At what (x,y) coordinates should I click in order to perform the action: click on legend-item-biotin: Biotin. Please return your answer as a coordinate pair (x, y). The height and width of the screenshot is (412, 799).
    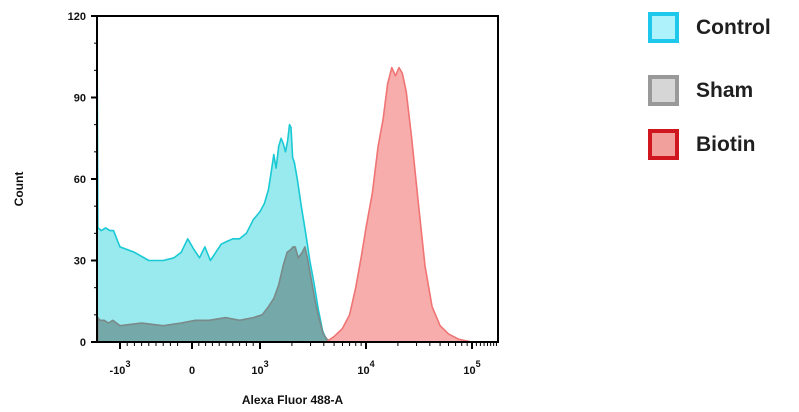
    Looking at the image, I should click on (701, 144).